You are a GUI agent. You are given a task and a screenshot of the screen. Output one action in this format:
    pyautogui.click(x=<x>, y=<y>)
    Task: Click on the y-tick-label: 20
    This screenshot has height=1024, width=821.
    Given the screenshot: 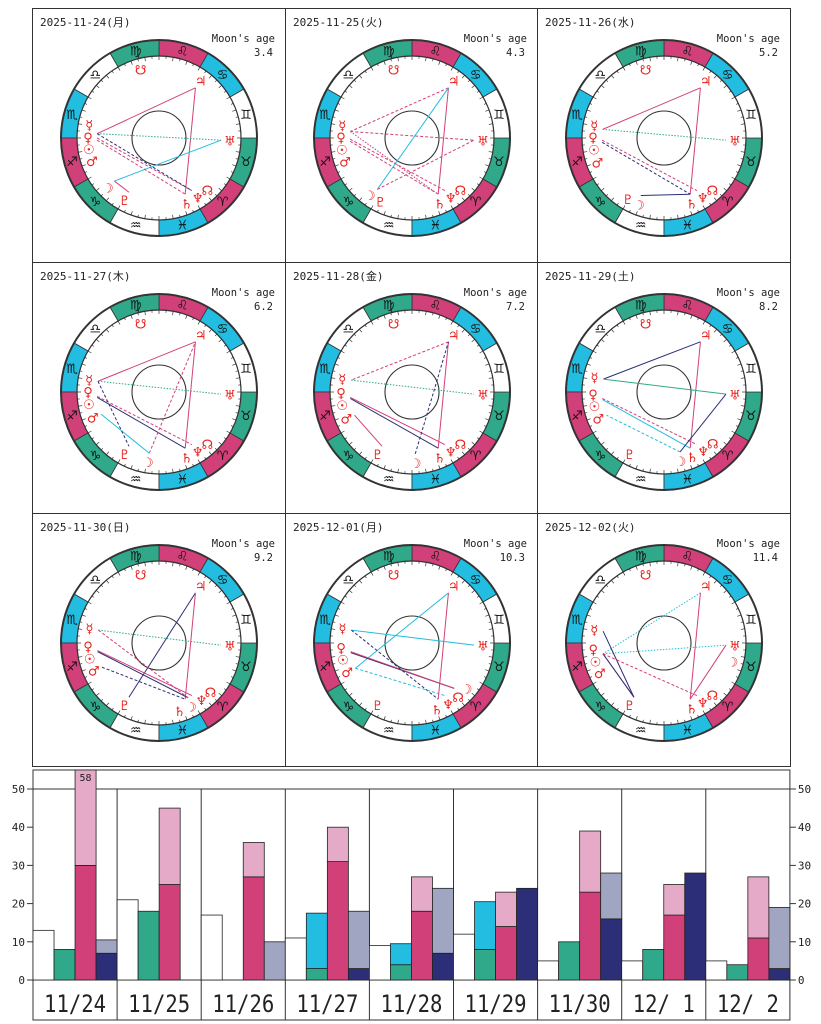 What is the action you would take?
    pyautogui.click(x=804, y=904)
    